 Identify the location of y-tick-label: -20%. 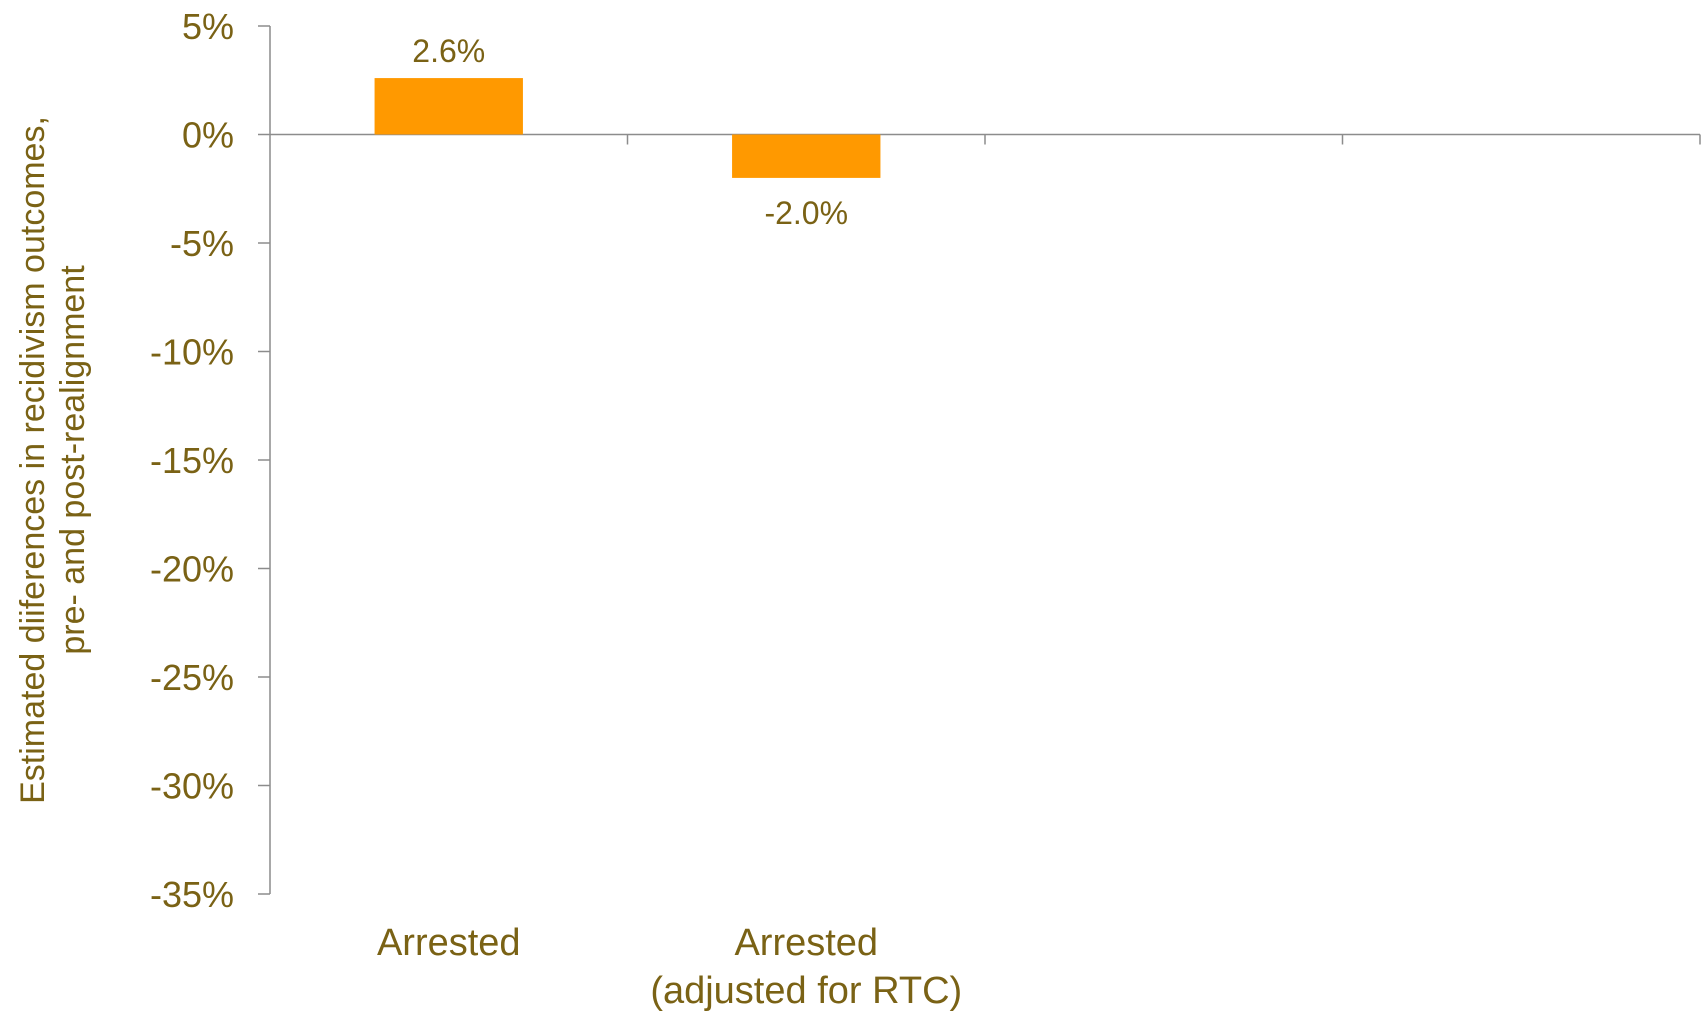
(192, 569).